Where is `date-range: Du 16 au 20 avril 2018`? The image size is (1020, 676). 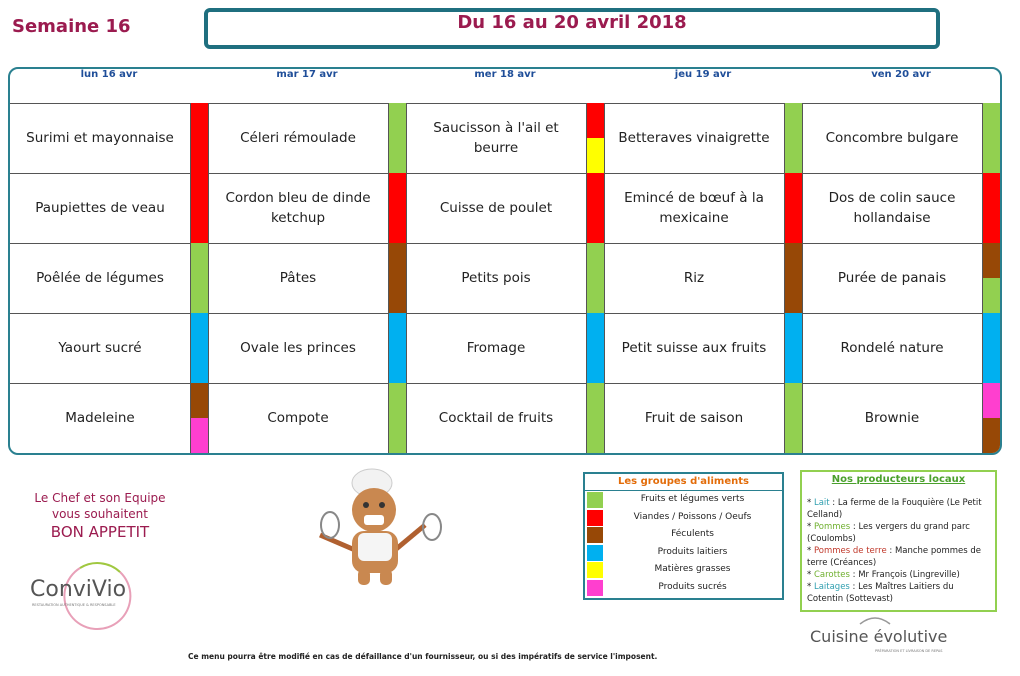
date-range: Du 16 au 20 avril 2018 is located at coordinates (572, 28).